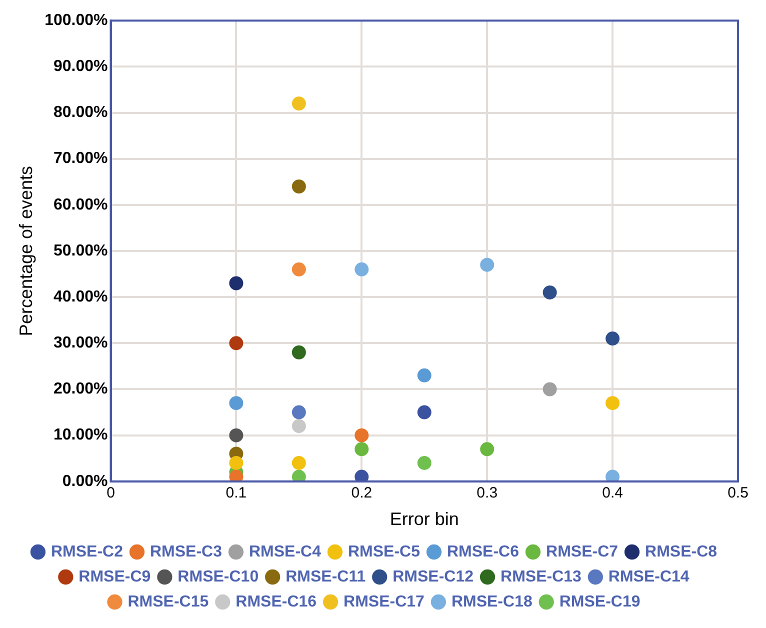  What do you see at coordinates (81, 389) in the screenshot?
I see `y-tick-label: 20.00%` at bounding box center [81, 389].